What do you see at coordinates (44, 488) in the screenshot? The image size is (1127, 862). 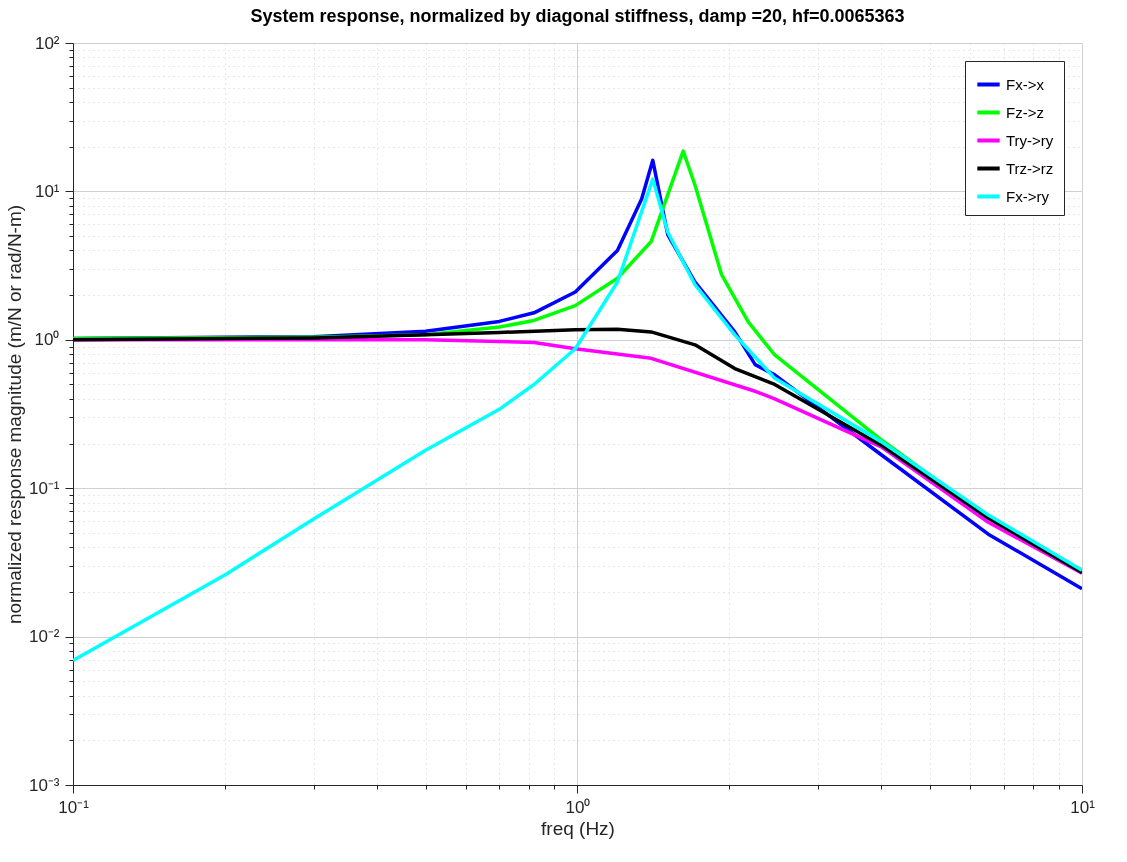 I see `y-tick-label: 10⁻¹` at bounding box center [44, 488].